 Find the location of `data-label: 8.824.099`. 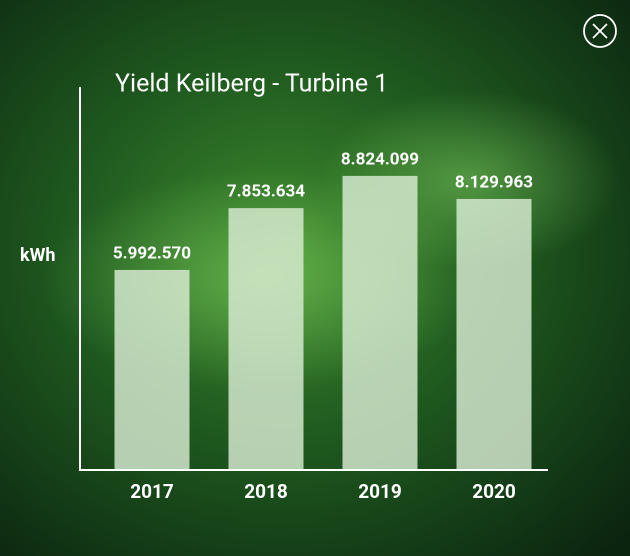

data-label: 8.824.099 is located at coordinates (380, 159).